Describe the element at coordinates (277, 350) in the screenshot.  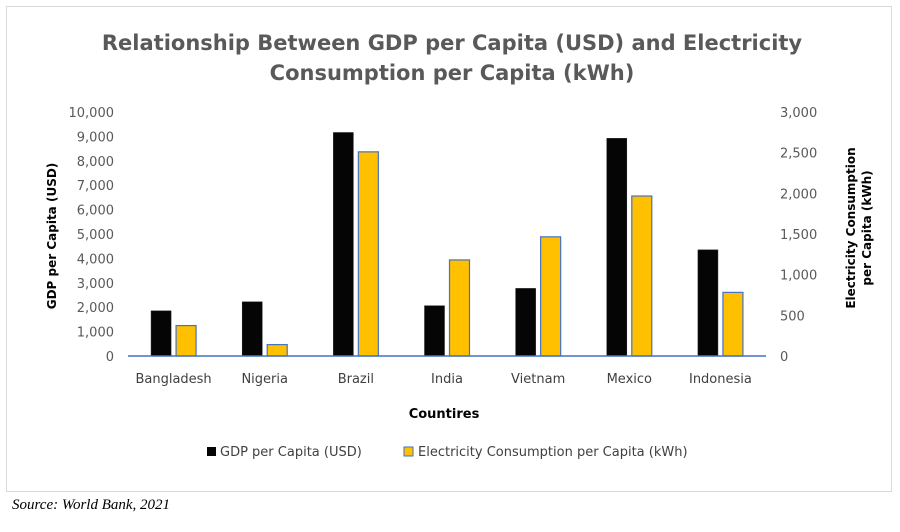
I see `bar-electricity-nigeria` at that location.